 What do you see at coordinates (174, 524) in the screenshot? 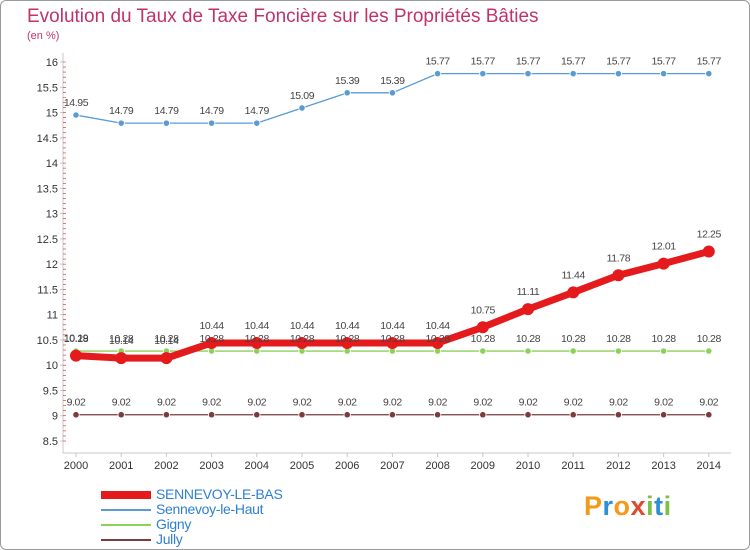
I see `legend-label: Gigny` at bounding box center [174, 524].